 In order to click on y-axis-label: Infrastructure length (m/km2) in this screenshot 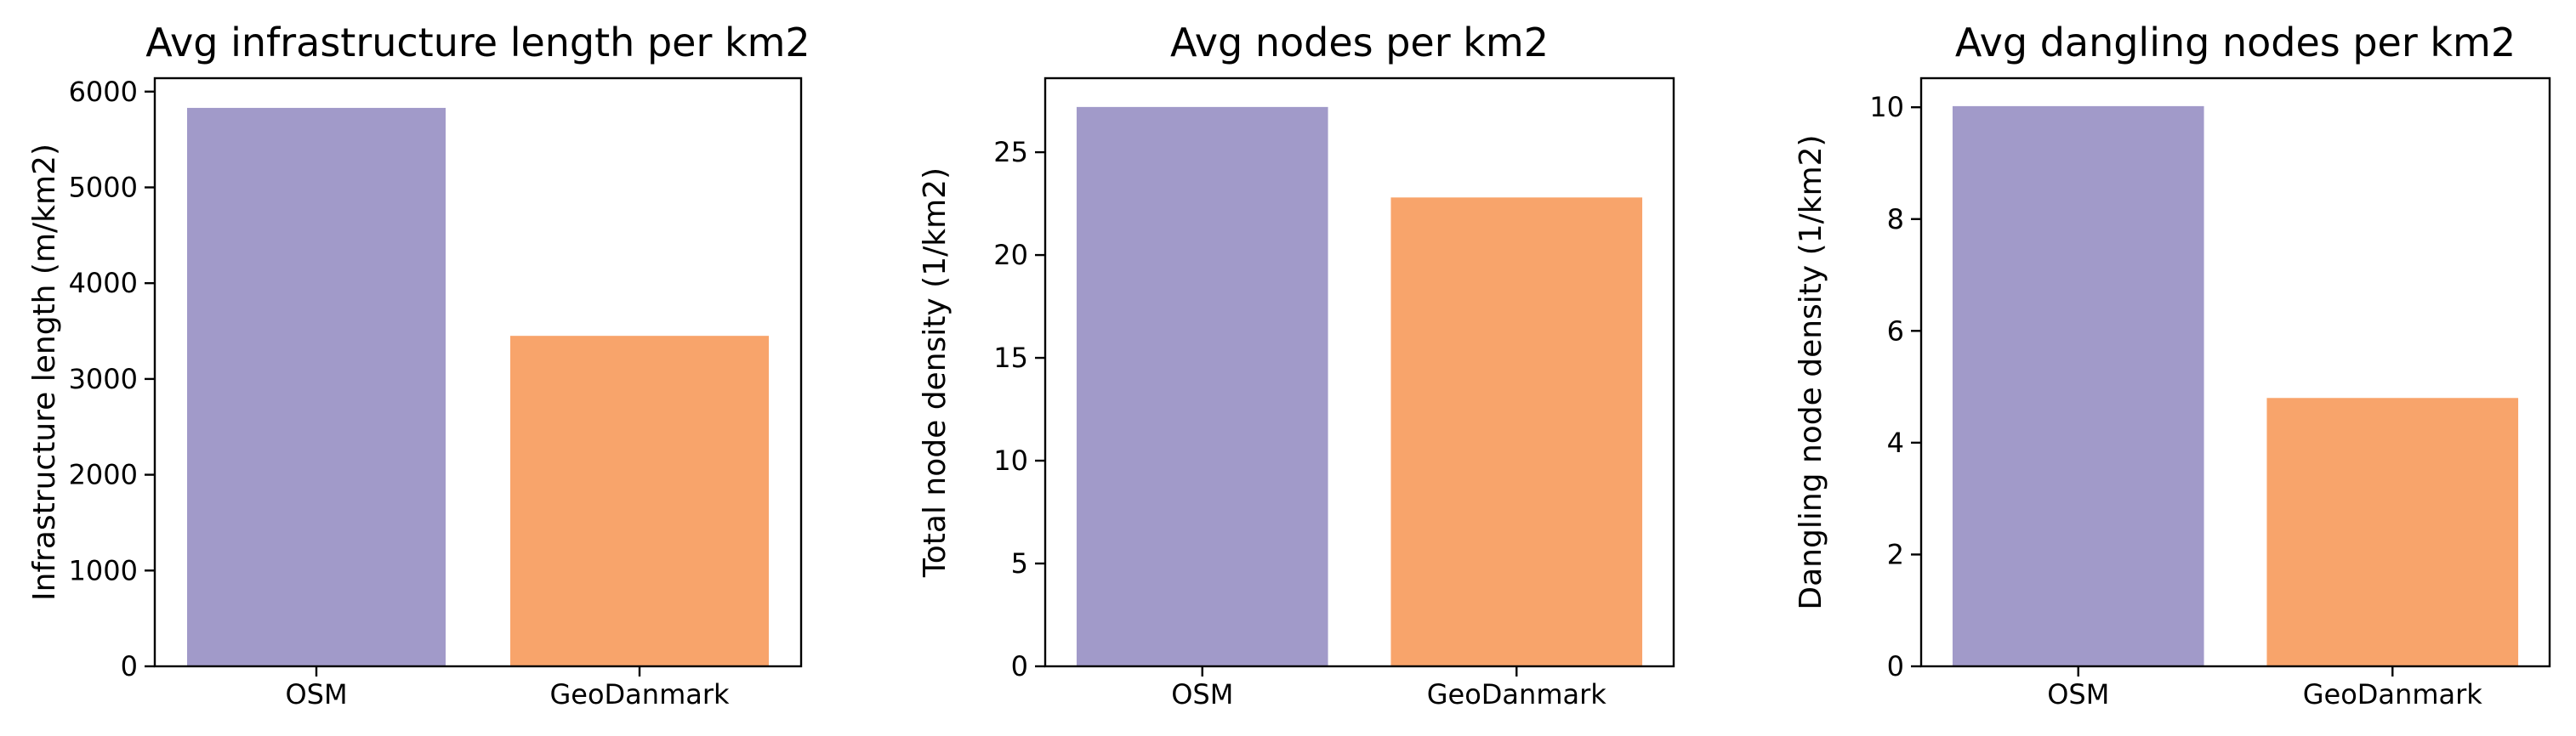, I will do `click(44, 372)`.